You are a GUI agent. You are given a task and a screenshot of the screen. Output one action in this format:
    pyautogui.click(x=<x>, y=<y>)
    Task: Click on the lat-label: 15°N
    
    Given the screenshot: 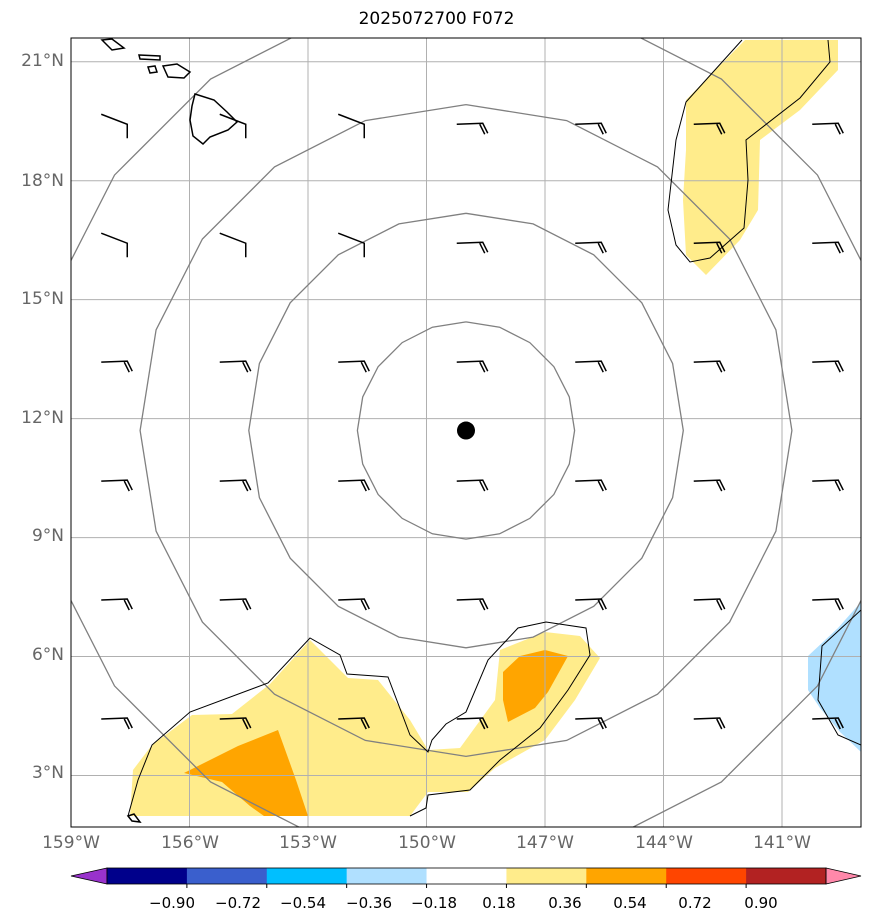 What is the action you would take?
    pyautogui.click(x=42, y=299)
    